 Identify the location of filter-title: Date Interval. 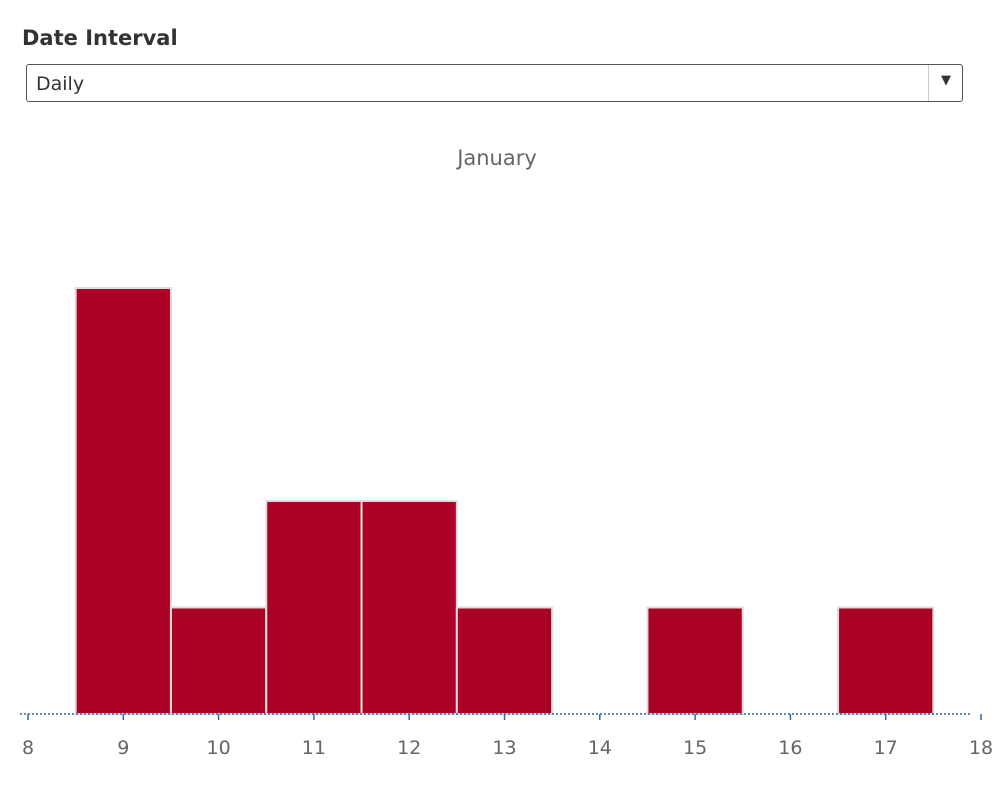
(100, 38).